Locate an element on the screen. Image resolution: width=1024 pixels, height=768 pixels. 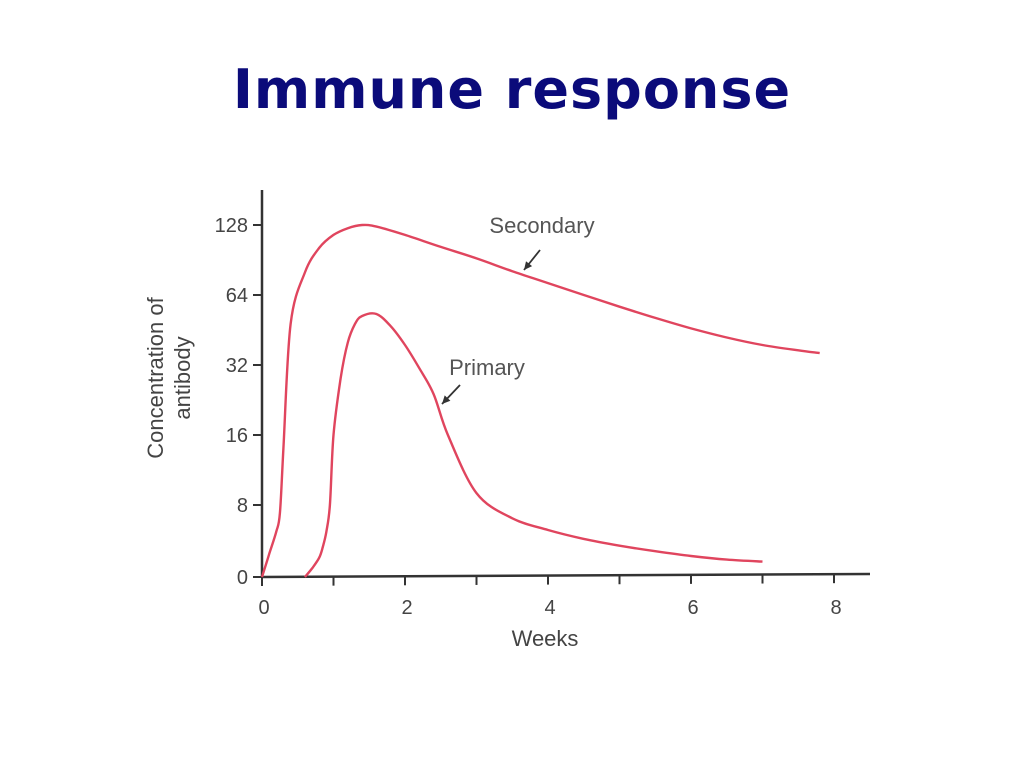
y-axis-label-line-2: antibody is located at coordinates (182, 377).